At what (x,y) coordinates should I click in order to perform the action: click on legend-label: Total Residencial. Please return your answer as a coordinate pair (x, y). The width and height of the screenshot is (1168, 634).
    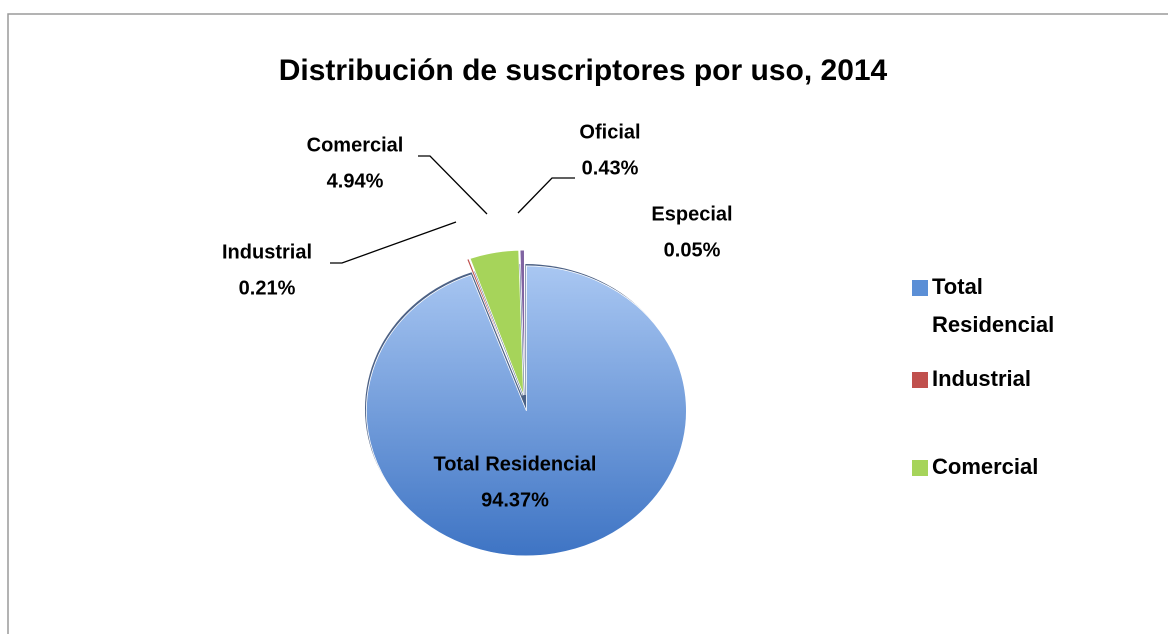
    Looking at the image, I should click on (993, 305).